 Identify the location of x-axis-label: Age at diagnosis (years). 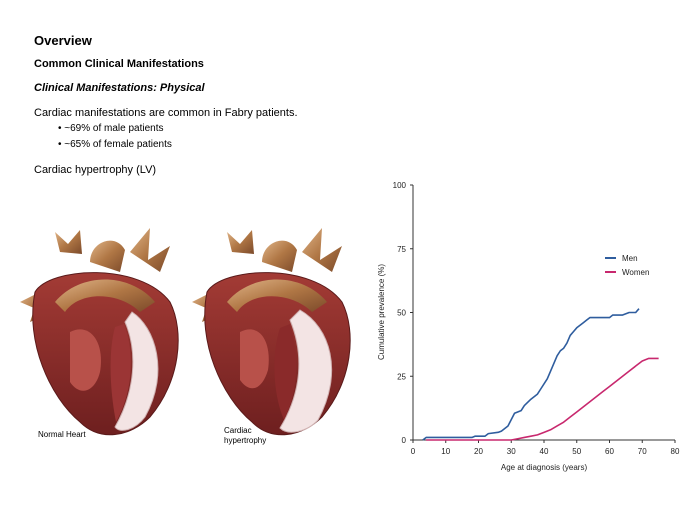
(544, 467).